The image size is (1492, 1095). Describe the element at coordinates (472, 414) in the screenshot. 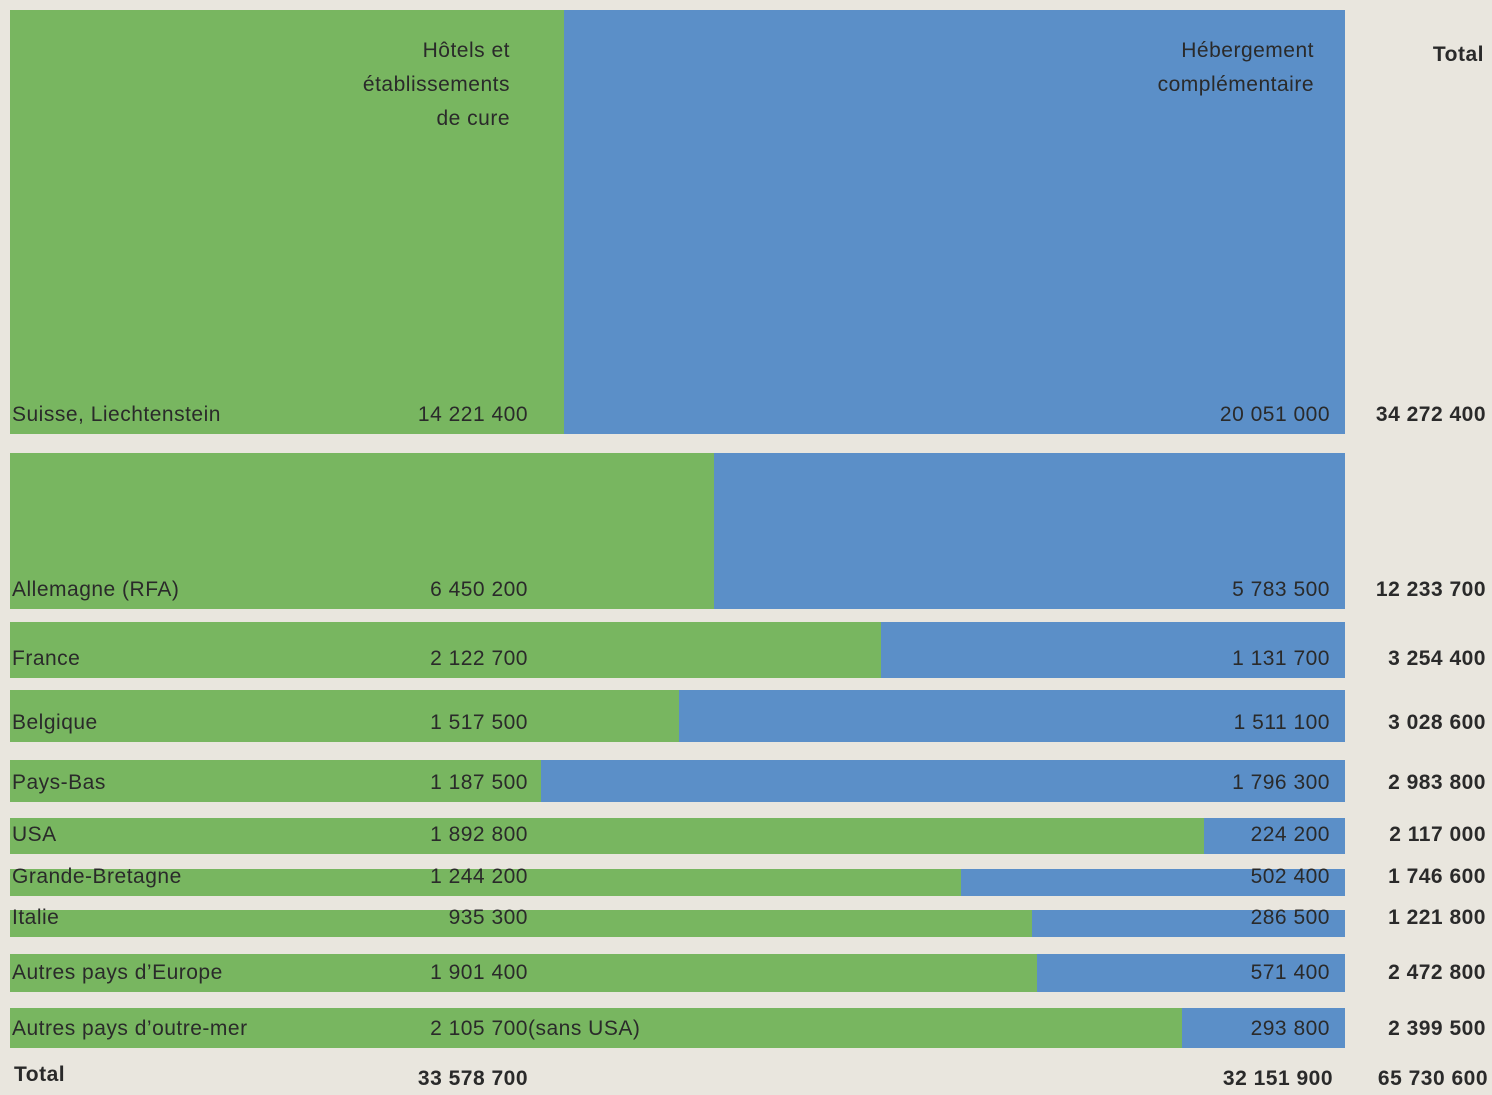

I see `hotels-value-label: 14 221 400` at that location.